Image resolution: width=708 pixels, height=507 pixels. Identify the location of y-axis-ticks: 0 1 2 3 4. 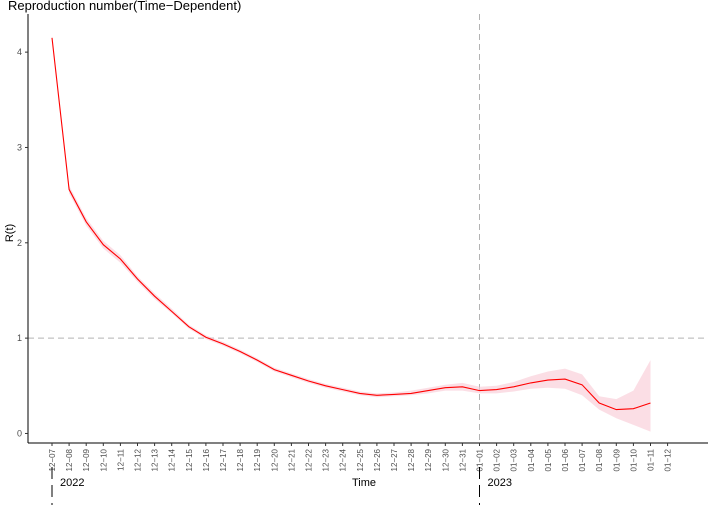
(22, 242).